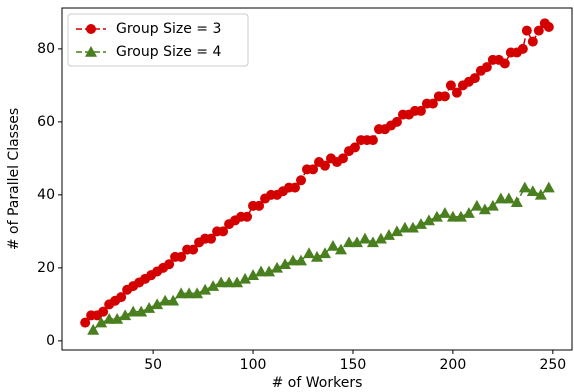 This screenshot has height=392, width=574. Describe the element at coordinates (317, 383) in the screenshot. I see `x-axis-label: # of Workers` at that location.